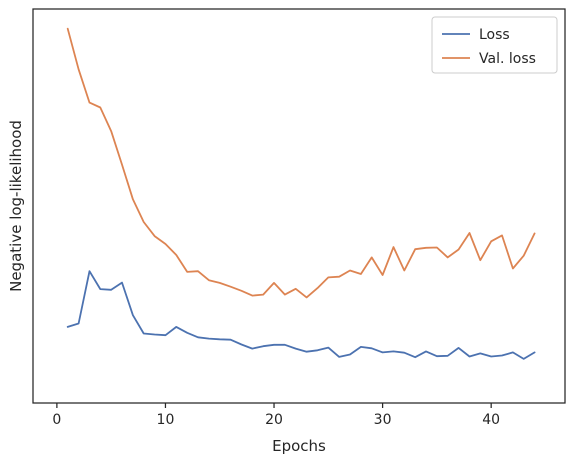 The height and width of the screenshot is (463, 573). Describe the element at coordinates (491, 420) in the screenshot. I see `x-tick-label: 40` at that location.